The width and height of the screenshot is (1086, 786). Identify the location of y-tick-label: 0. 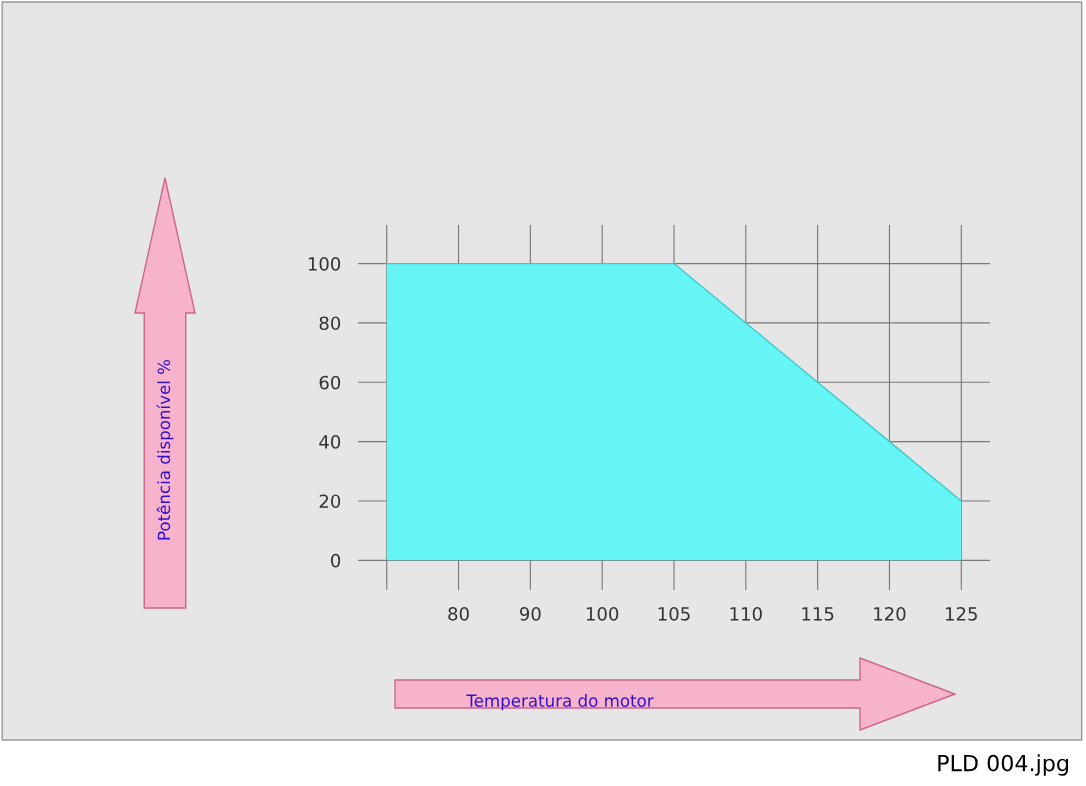
(336, 560).